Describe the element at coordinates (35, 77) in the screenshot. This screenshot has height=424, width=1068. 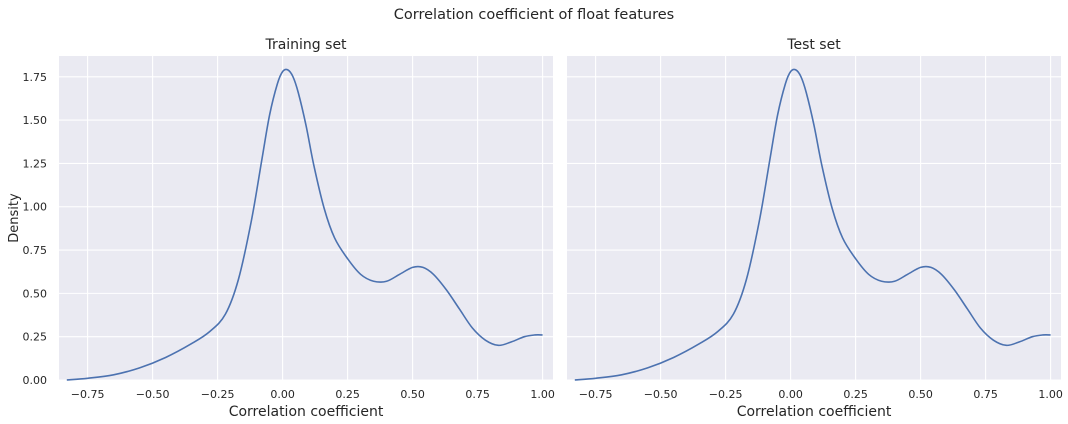
I see `y-tick-label: 1.75` at that location.